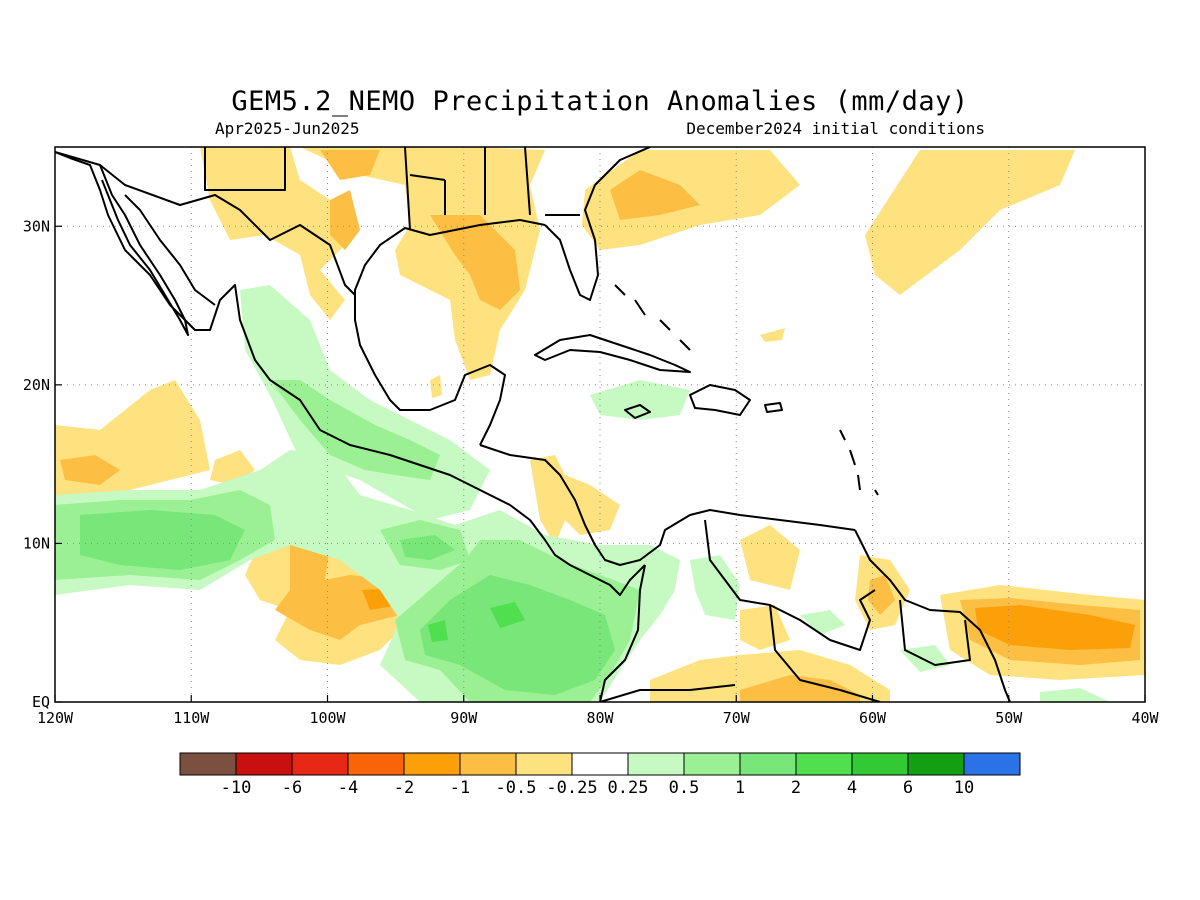 The width and height of the screenshot is (1200, 900). I want to click on x-tick-label: 80W, so click(600, 718).